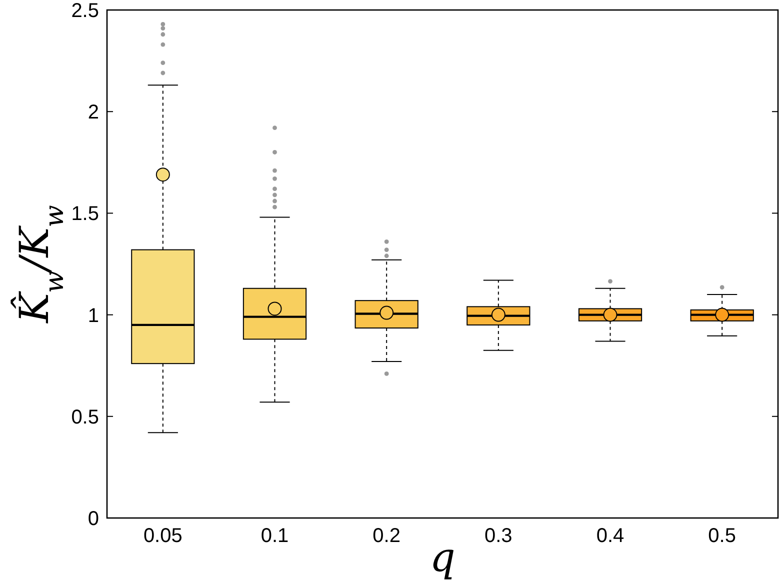  I want to click on x-tick-label: 0.4, so click(610, 536).